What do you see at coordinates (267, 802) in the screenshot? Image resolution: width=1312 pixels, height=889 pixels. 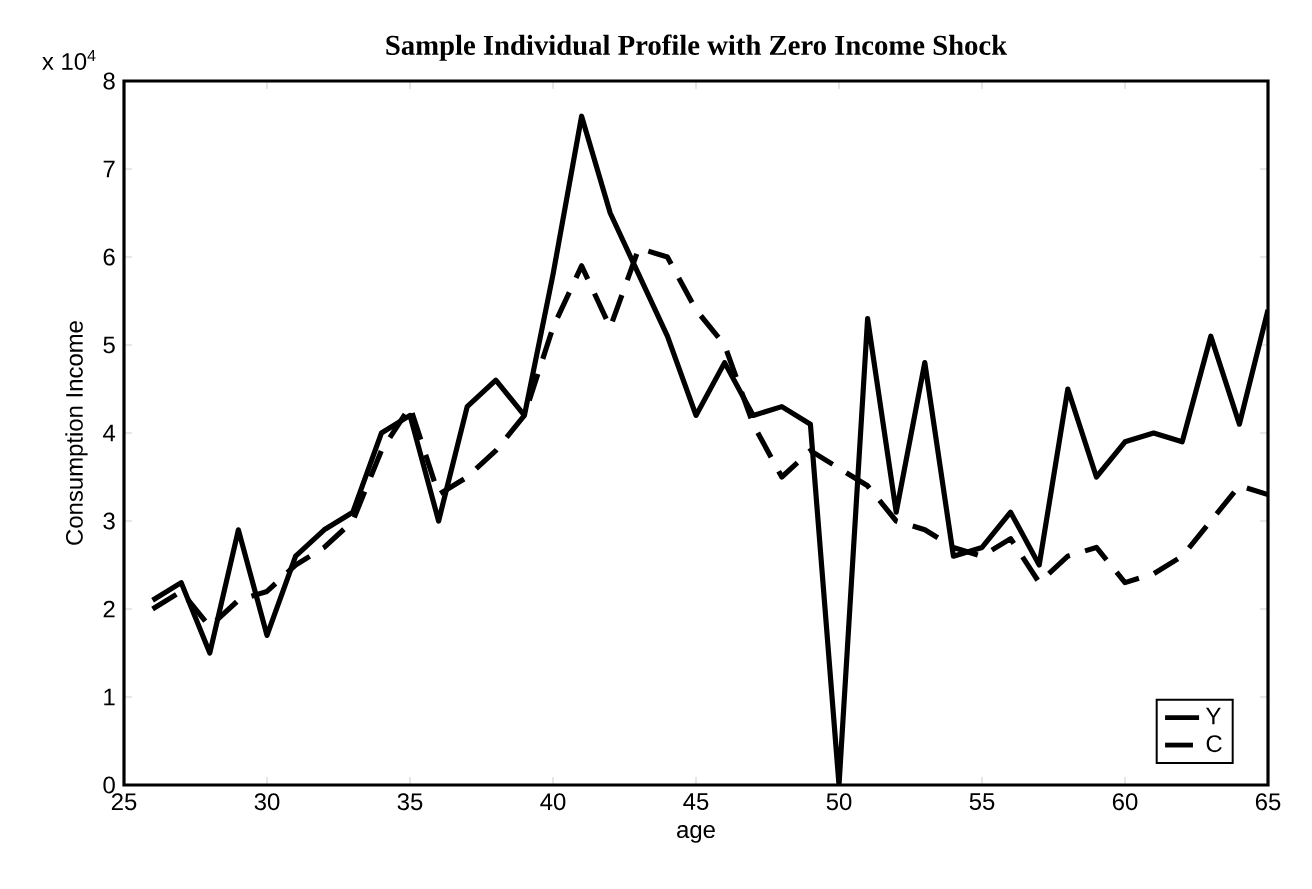 I see `x-tick-label: 30` at bounding box center [267, 802].